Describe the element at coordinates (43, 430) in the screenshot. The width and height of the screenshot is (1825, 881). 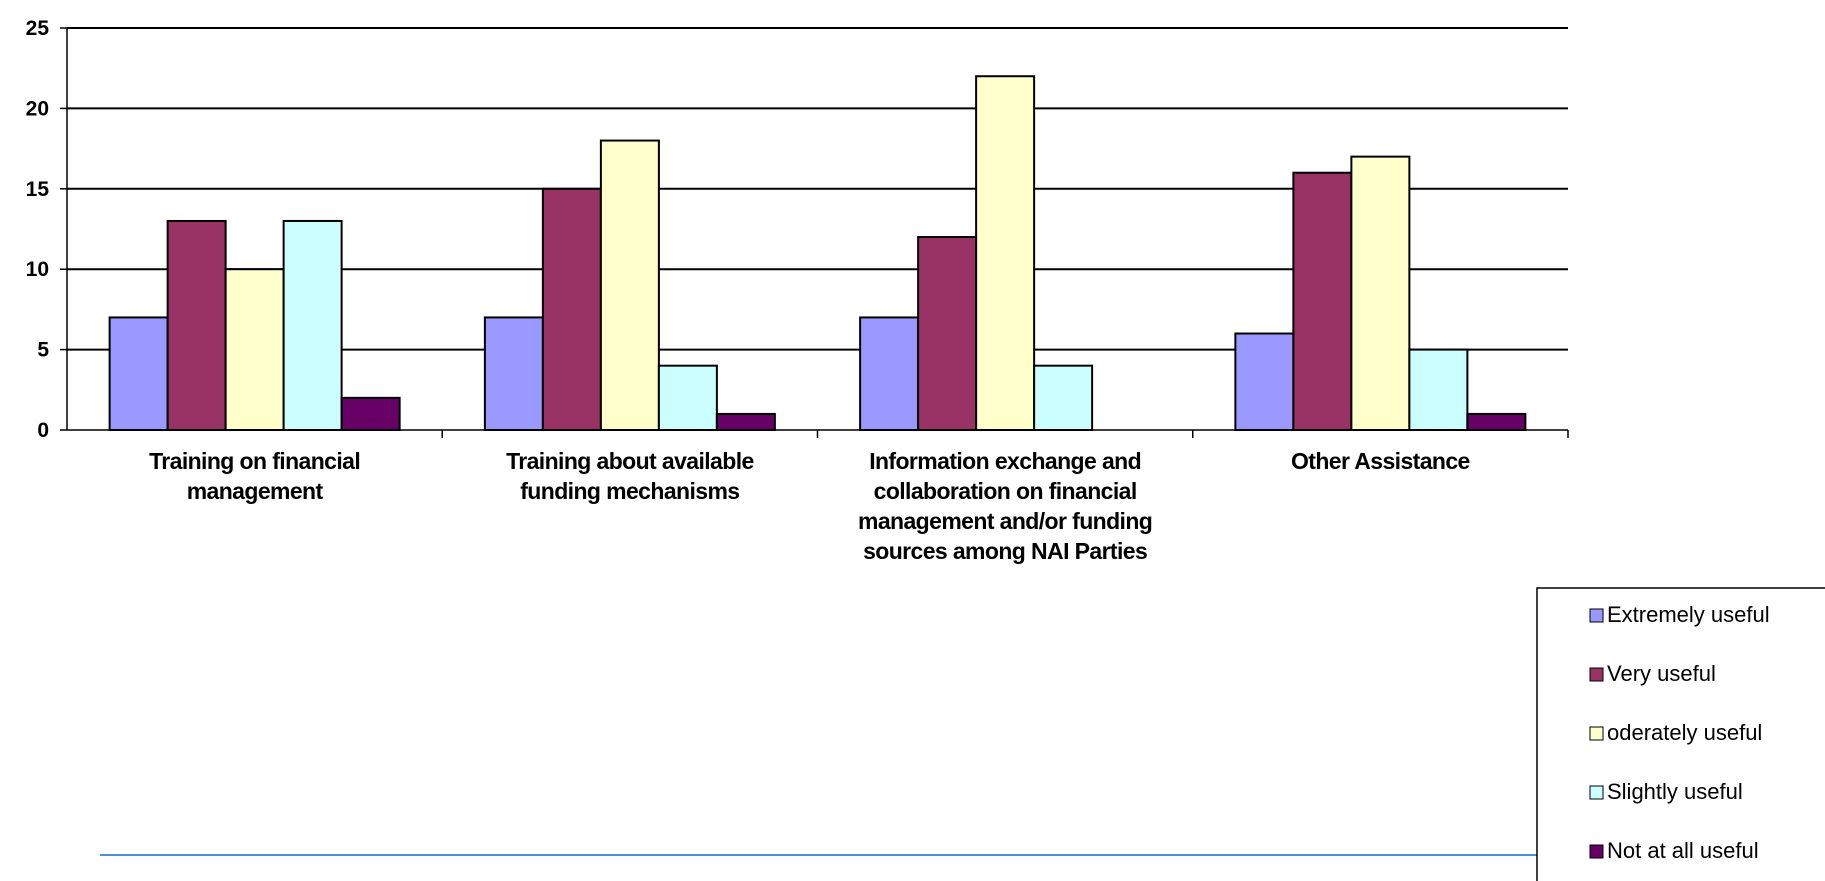
I see `y-tick-label: 0` at that location.